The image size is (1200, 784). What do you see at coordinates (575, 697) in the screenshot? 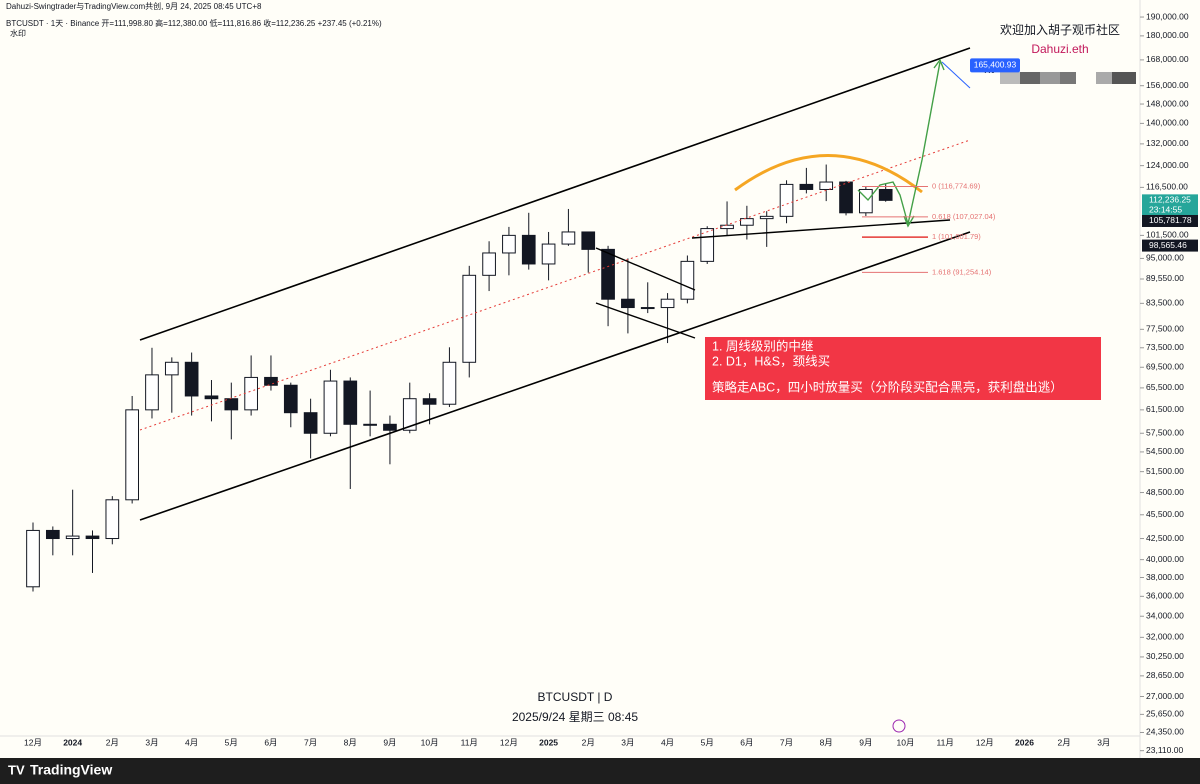
I see `watermark-symbol: BTCUSDT | D` at bounding box center [575, 697].